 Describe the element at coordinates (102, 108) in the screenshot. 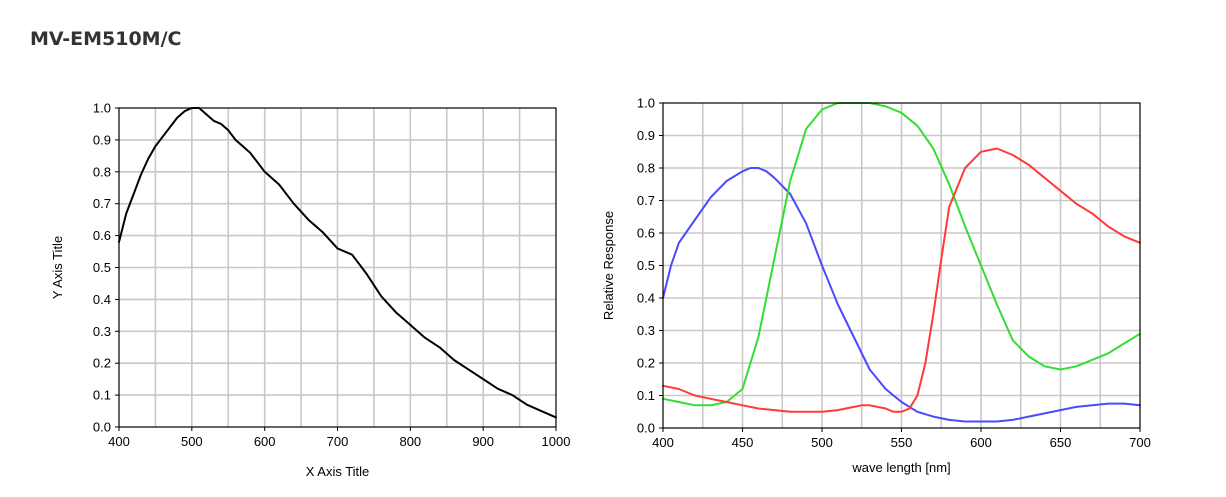

I see `left-y-tick-label-10: 1.0` at that location.